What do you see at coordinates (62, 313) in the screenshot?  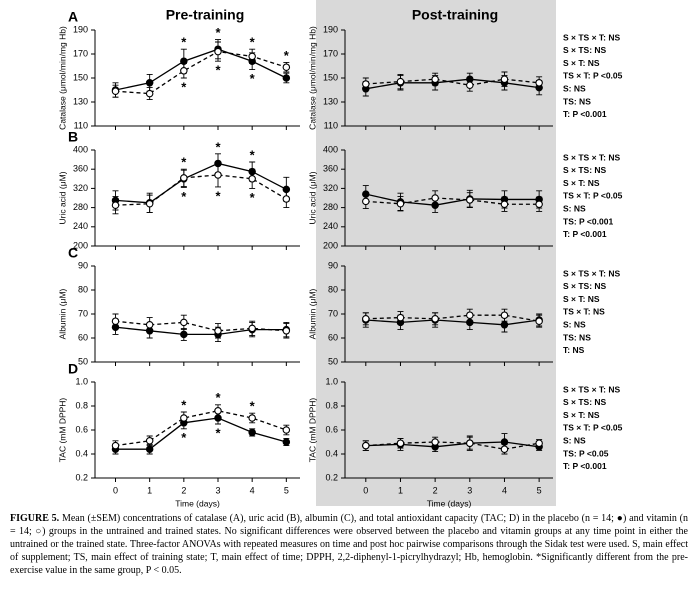 I see `y-axis-label: Albumin (μM)` at bounding box center [62, 313].